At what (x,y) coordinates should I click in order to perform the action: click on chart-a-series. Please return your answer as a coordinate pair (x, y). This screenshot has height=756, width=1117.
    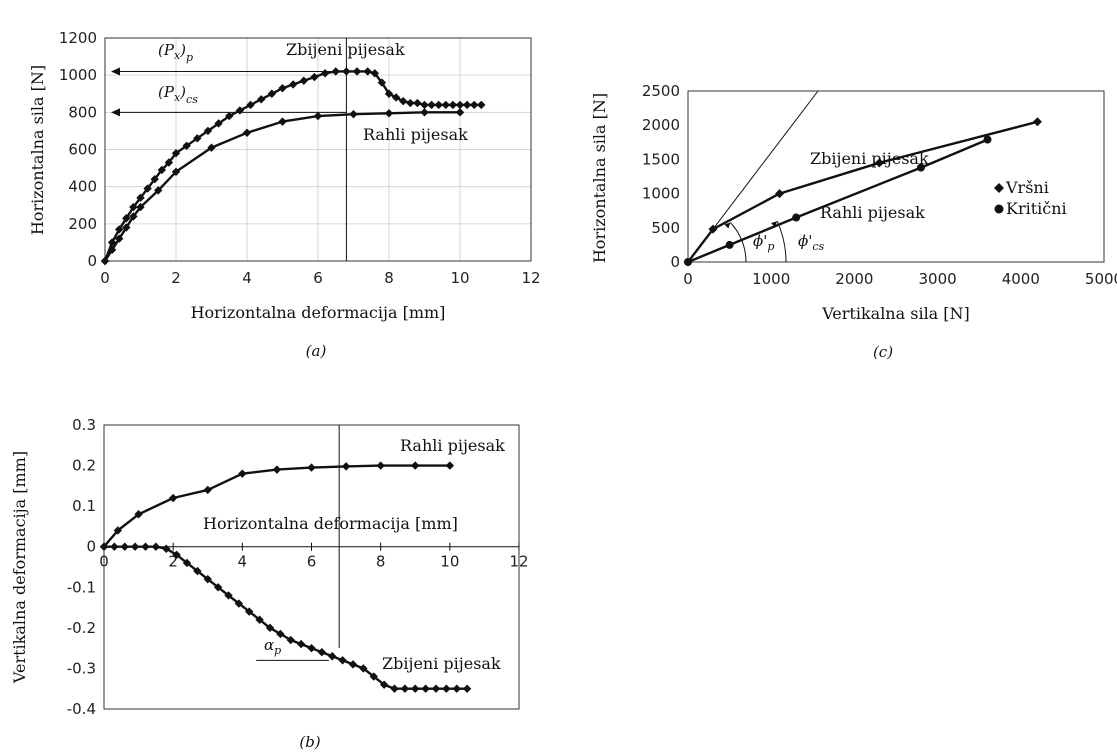
    Looking at the image, I should click on (293, 166).